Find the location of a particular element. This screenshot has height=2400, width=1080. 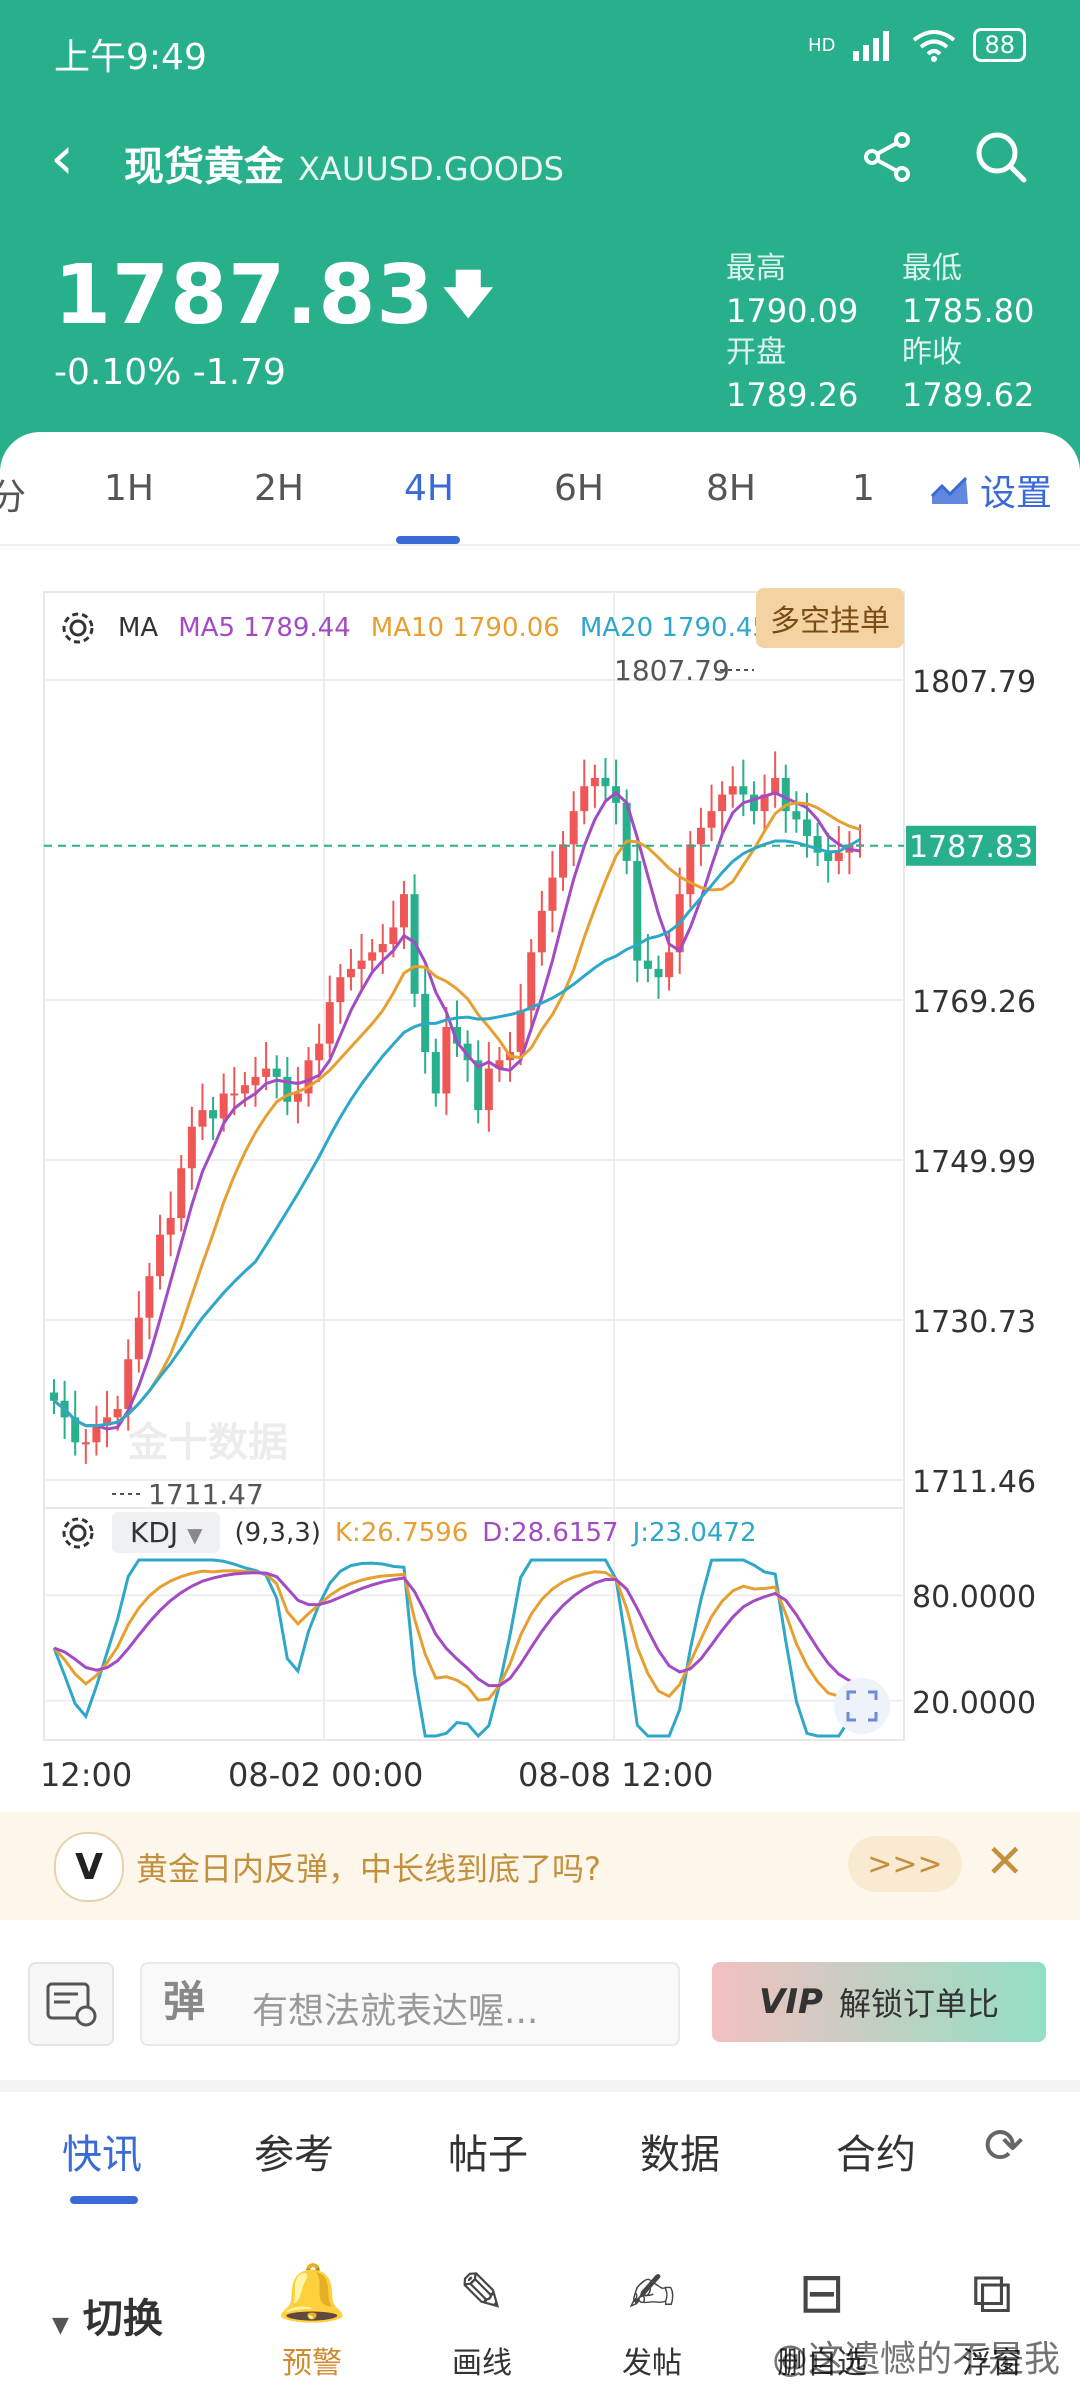

kdj-j: J:23.0472 is located at coordinates (694, 1532).